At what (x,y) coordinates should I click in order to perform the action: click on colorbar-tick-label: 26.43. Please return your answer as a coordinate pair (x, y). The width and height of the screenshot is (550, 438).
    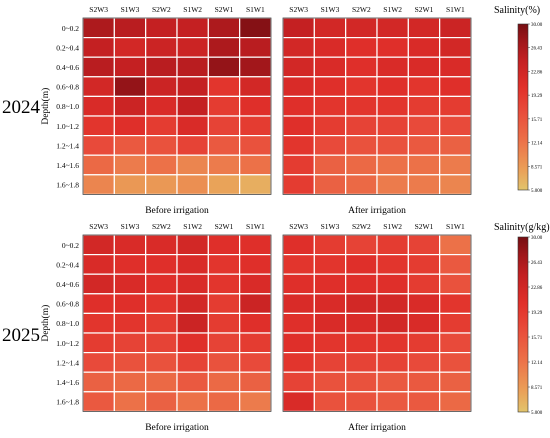
    Looking at the image, I should click on (537, 49).